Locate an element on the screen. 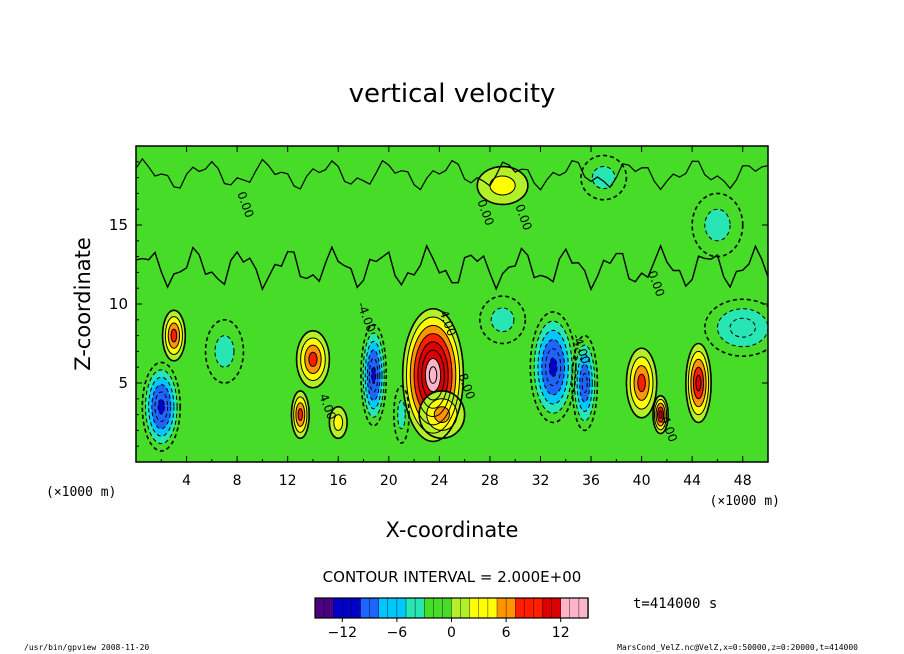 The width and height of the screenshot is (904, 654). x-tick-label: 4 is located at coordinates (186, 481).